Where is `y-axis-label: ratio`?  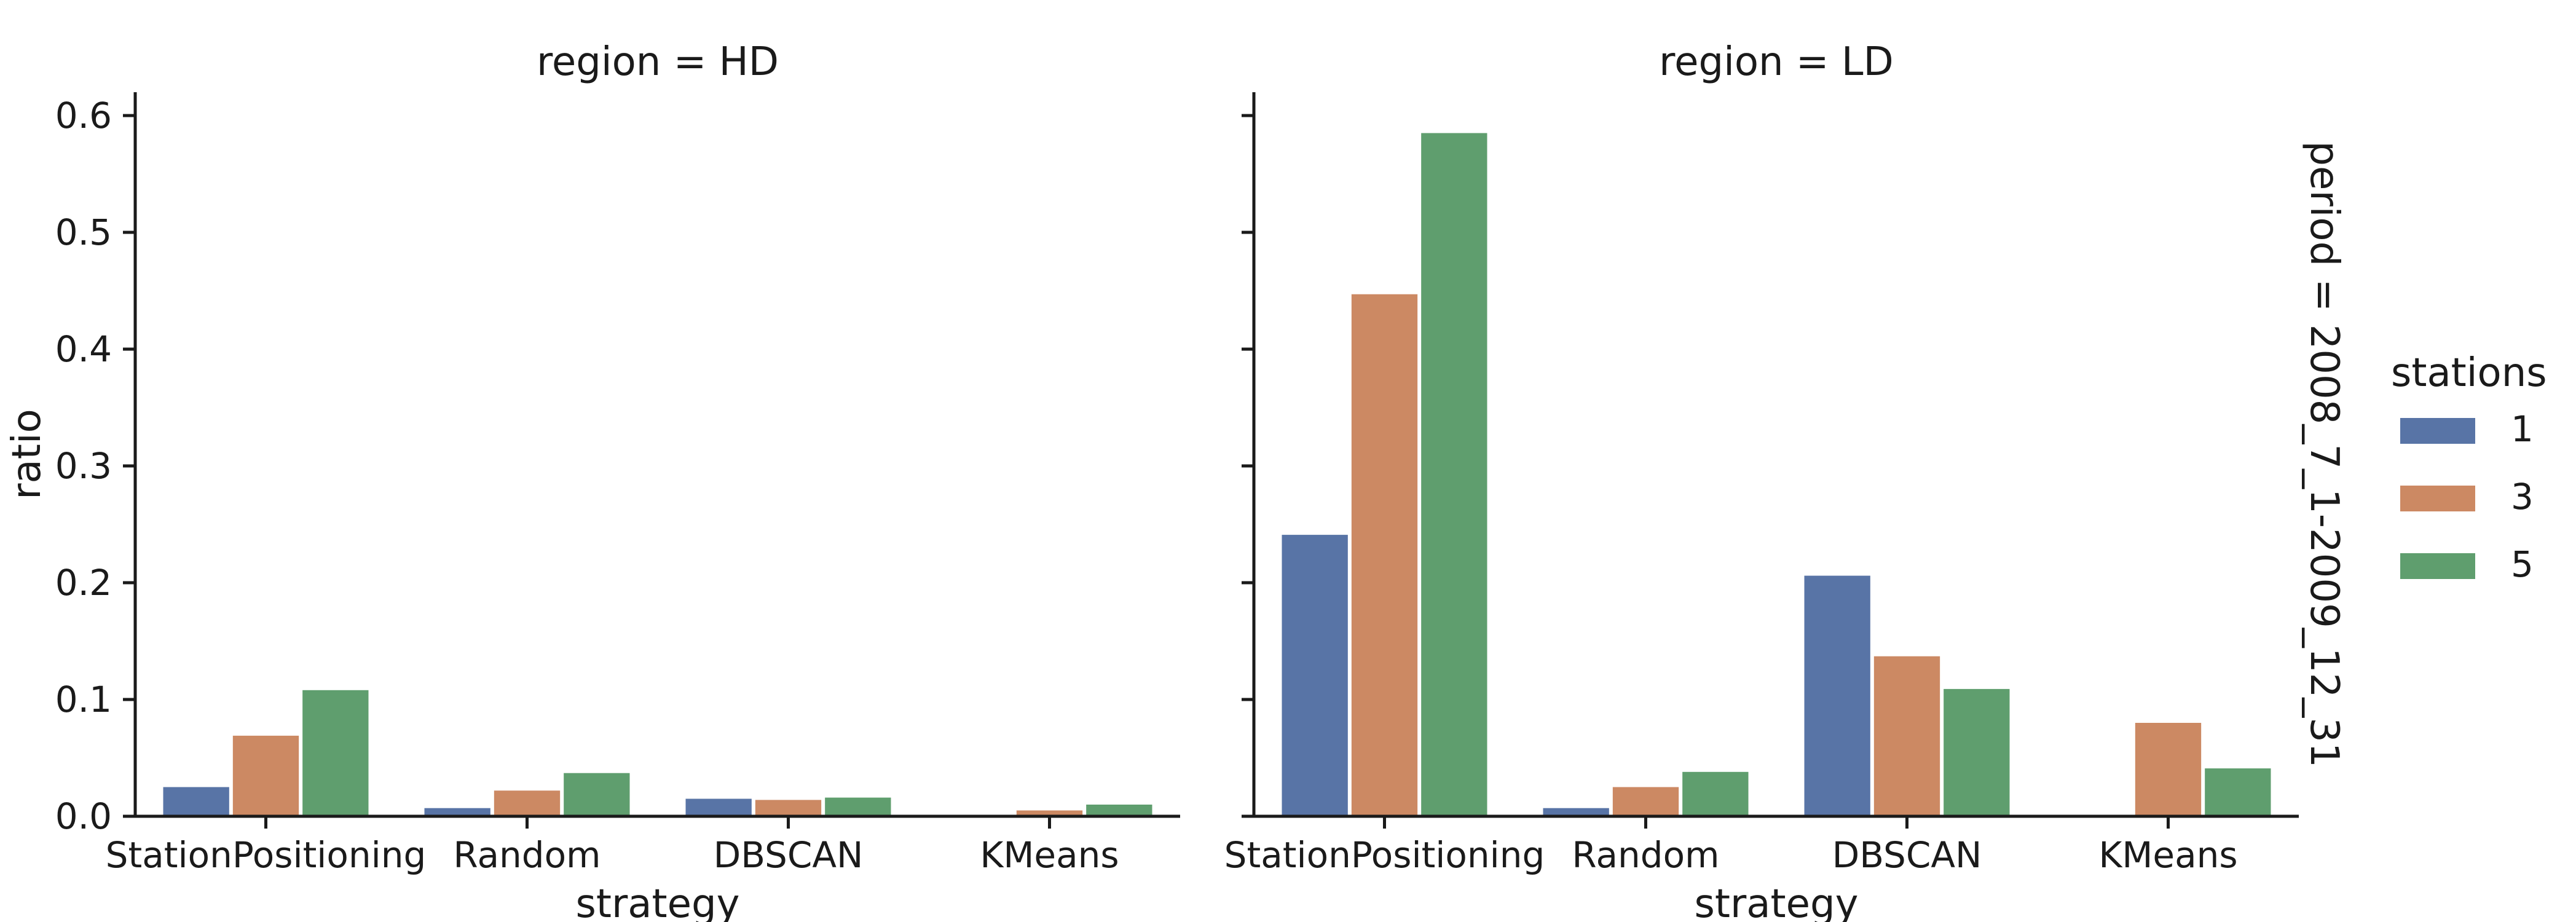 y-axis-label: ratio is located at coordinates (27, 454).